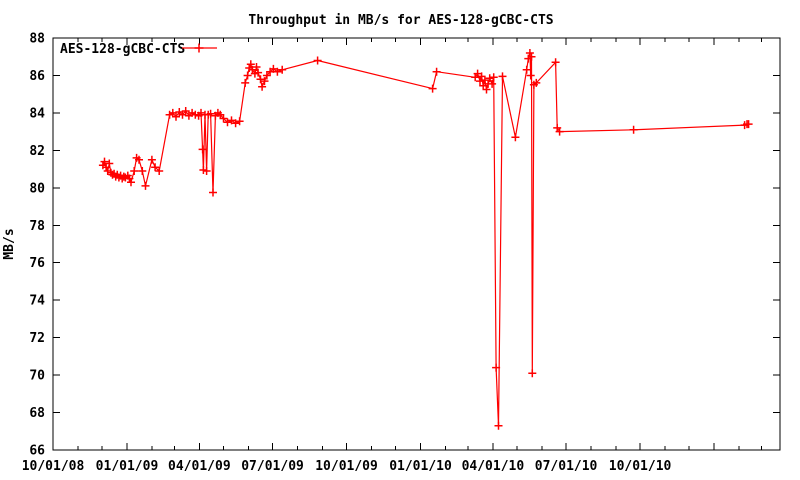  I want to click on y-tick-label: 84, so click(37, 113).